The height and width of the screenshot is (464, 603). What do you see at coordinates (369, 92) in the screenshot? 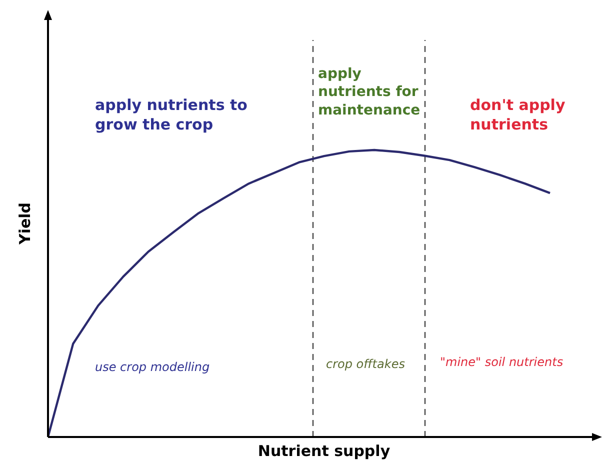
I see `text: apply nutrients for maintenance` at bounding box center [369, 92].